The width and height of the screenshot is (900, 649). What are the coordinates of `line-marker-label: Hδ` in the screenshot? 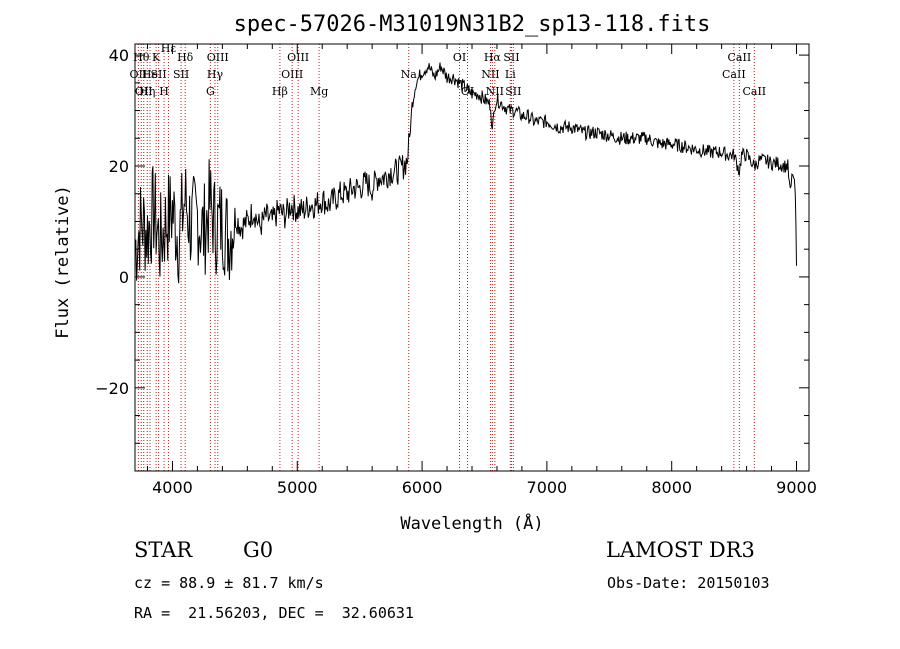 It's located at (185, 57).